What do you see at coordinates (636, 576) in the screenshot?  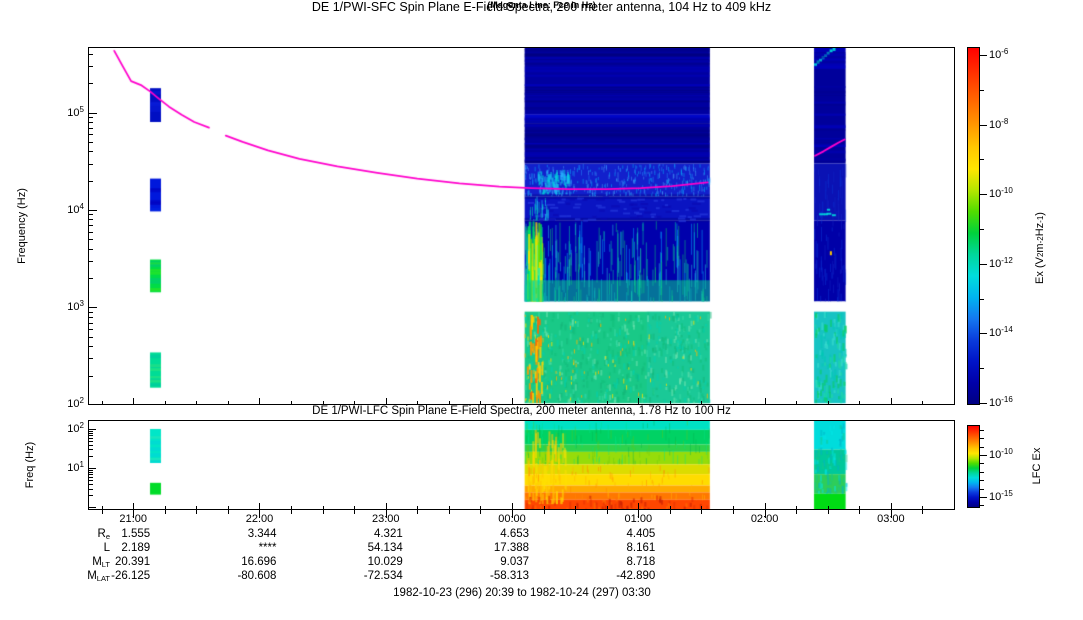 I see `ephemeris-value: -42.890` at bounding box center [636, 576].